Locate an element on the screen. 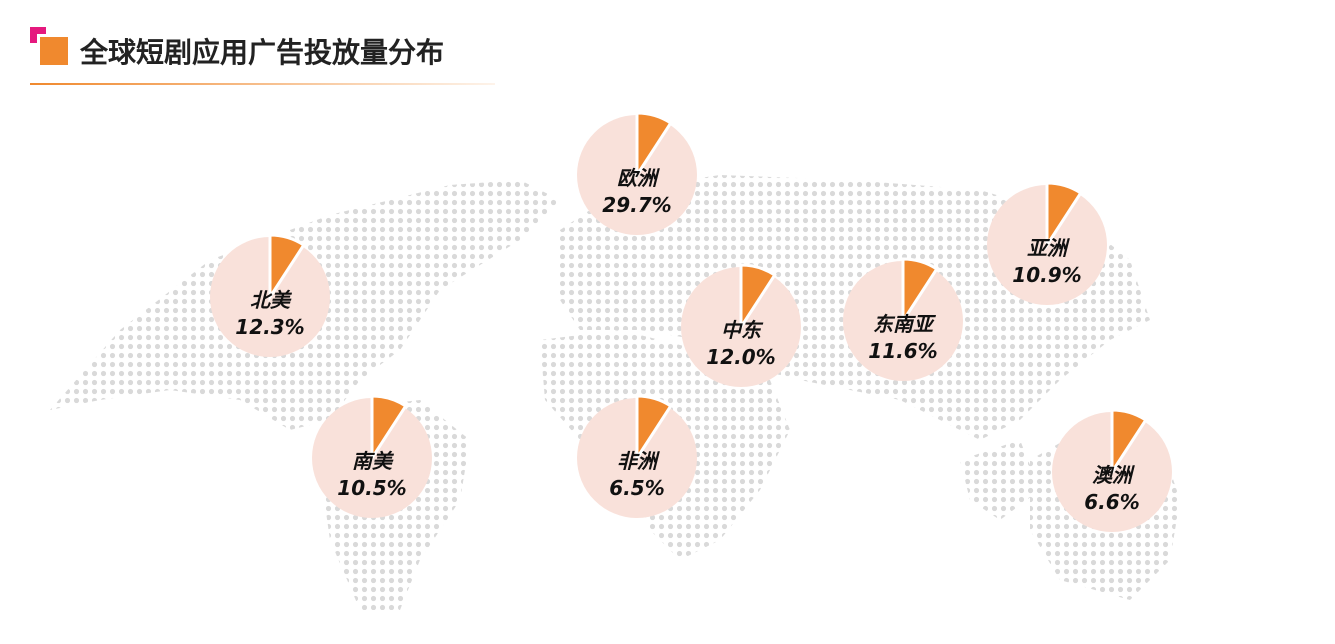 This screenshot has width=1335, height=644. region-share: 12.3% is located at coordinates (269, 327).